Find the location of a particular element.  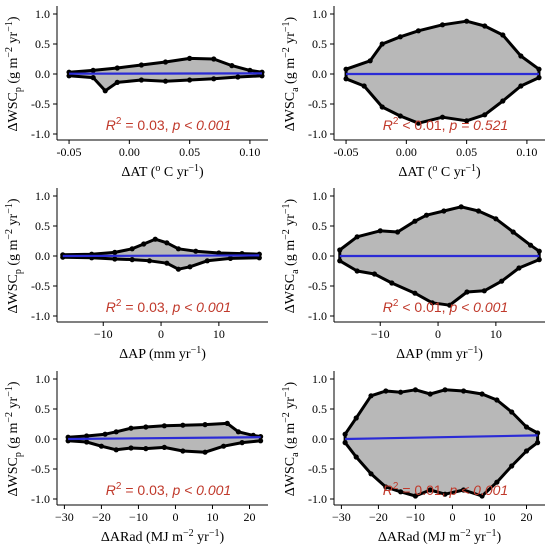

x-tick-label: 0 is located at coordinates (175, 517).